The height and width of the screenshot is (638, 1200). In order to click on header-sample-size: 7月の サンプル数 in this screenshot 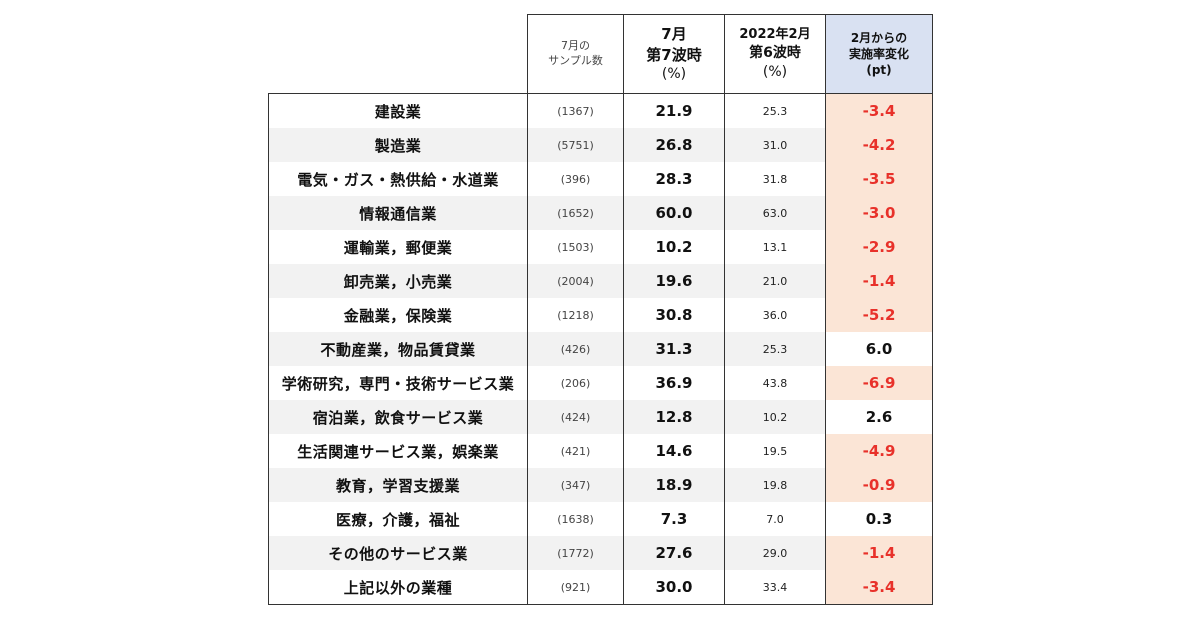, I will do `click(575, 54)`.